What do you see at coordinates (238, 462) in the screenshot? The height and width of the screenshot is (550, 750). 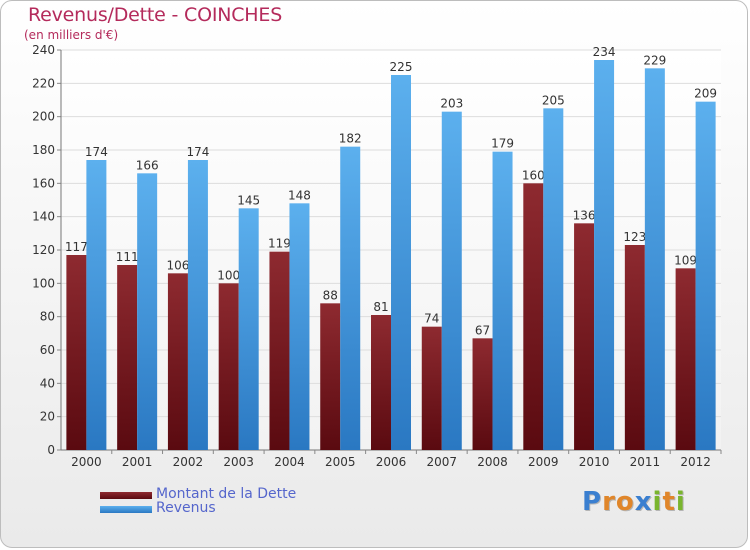 I see `x-tick-label: 2003` at bounding box center [238, 462].